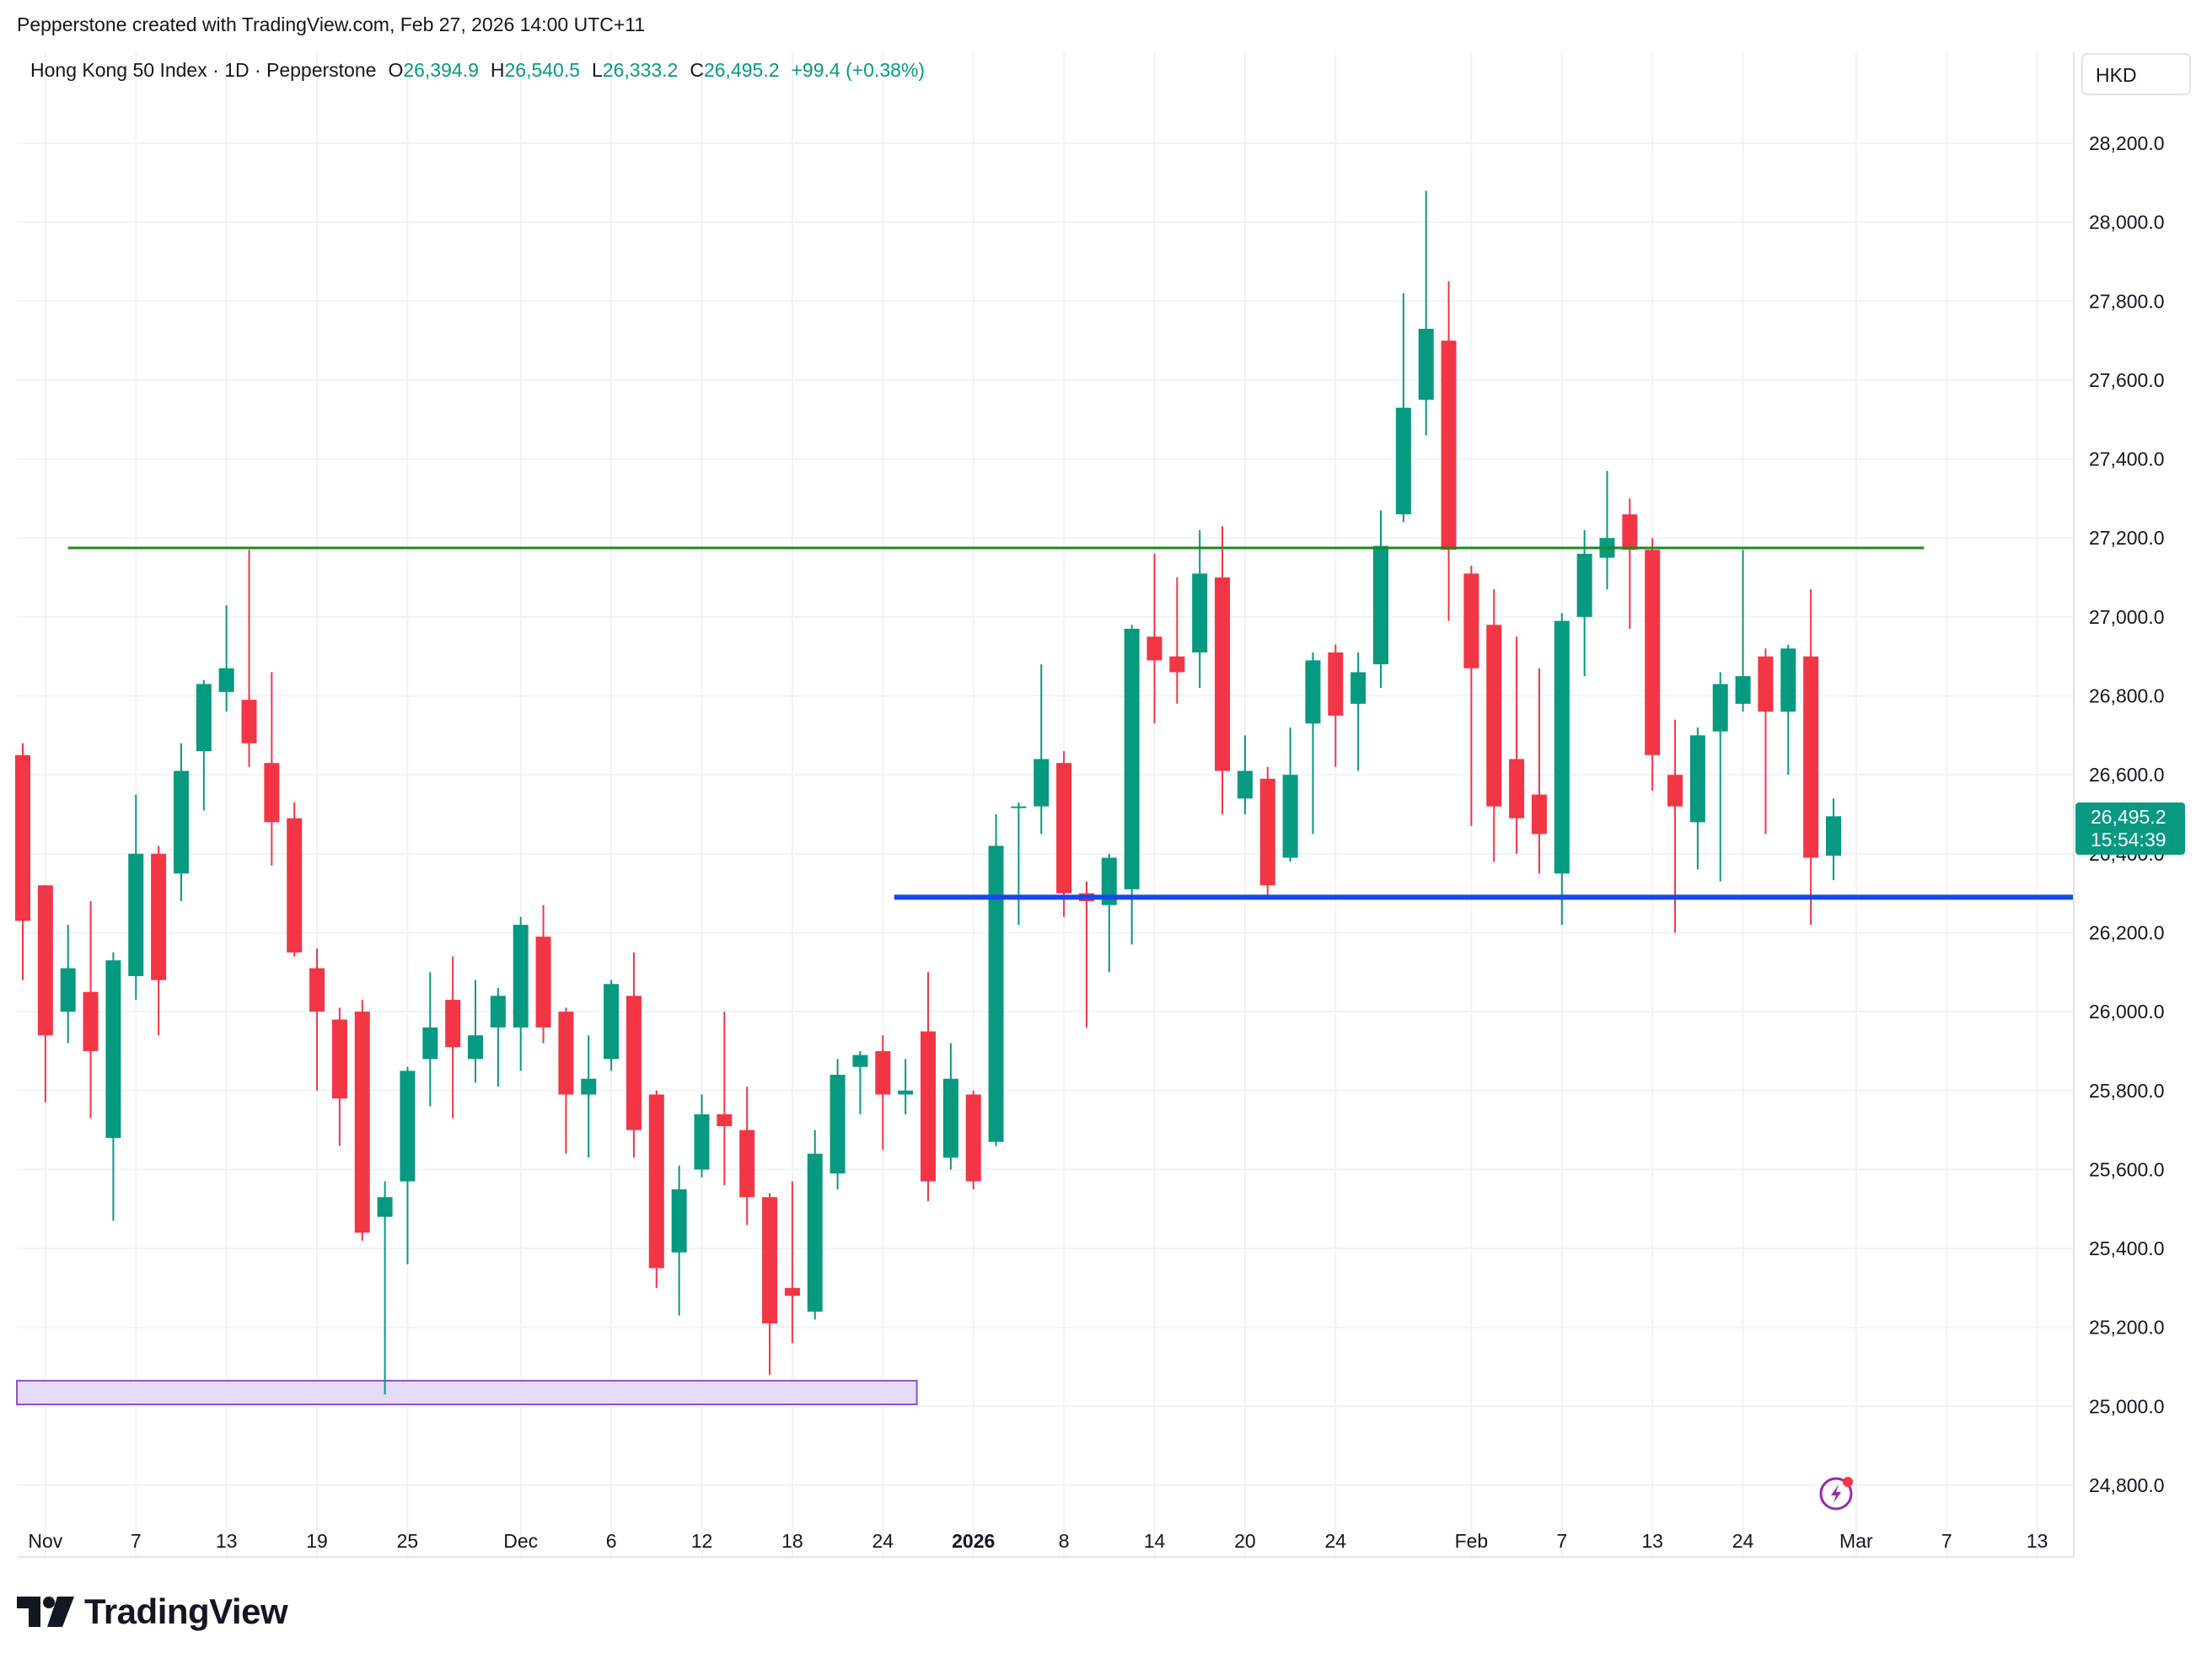 This screenshot has width=2212, height=1664. Describe the element at coordinates (1652, 1541) in the screenshot. I see `time-tick-label: 13` at that location.